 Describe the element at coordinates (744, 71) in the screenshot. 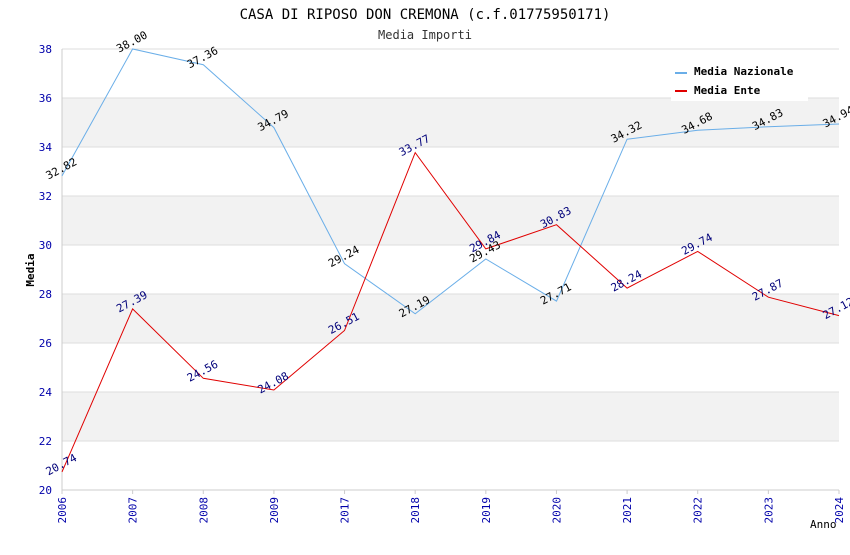

I see `legend-label-media-nazionale: Media Nazionale` at that location.